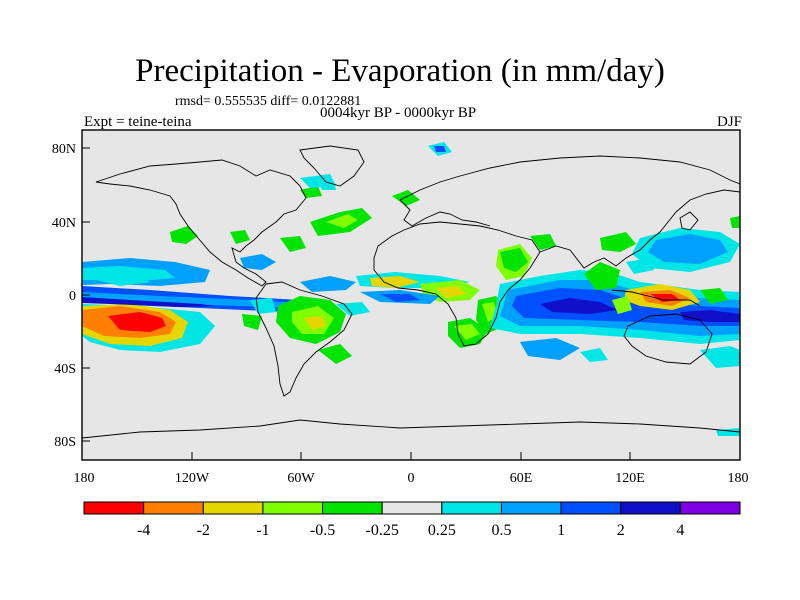 The height and width of the screenshot is (600, 800). Describe the element at coordinates (304, 339) in the screenshot. I see `coastline-south-america` at that location.